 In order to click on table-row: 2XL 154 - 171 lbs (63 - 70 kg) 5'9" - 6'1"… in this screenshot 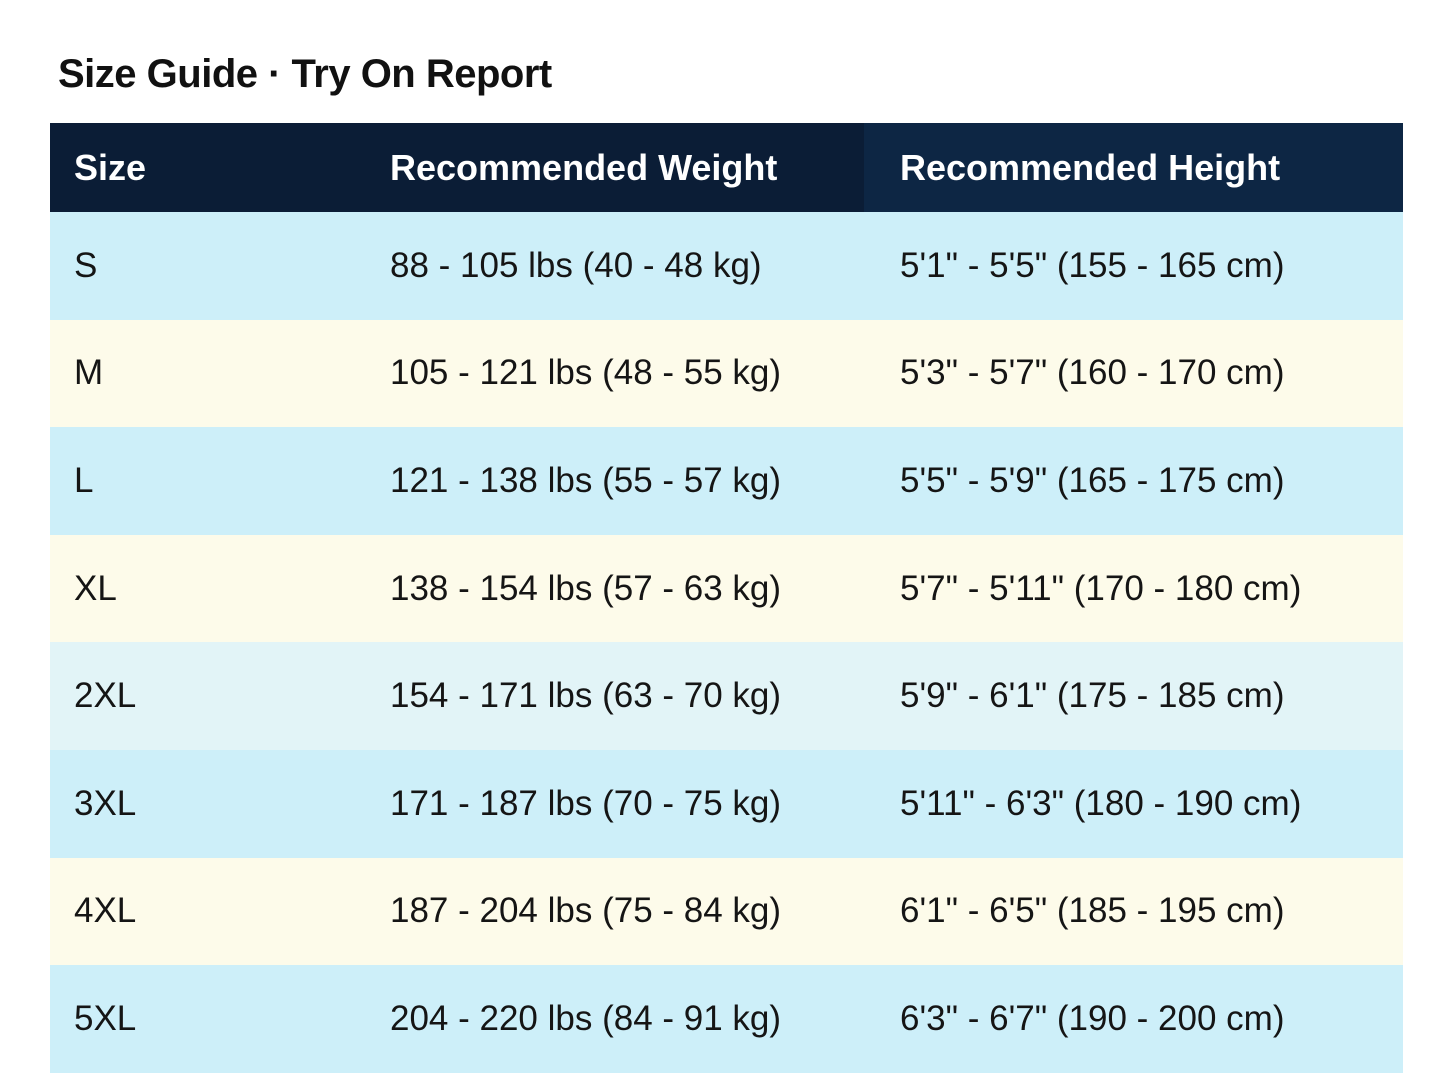, I will do `click(726, 696)`.